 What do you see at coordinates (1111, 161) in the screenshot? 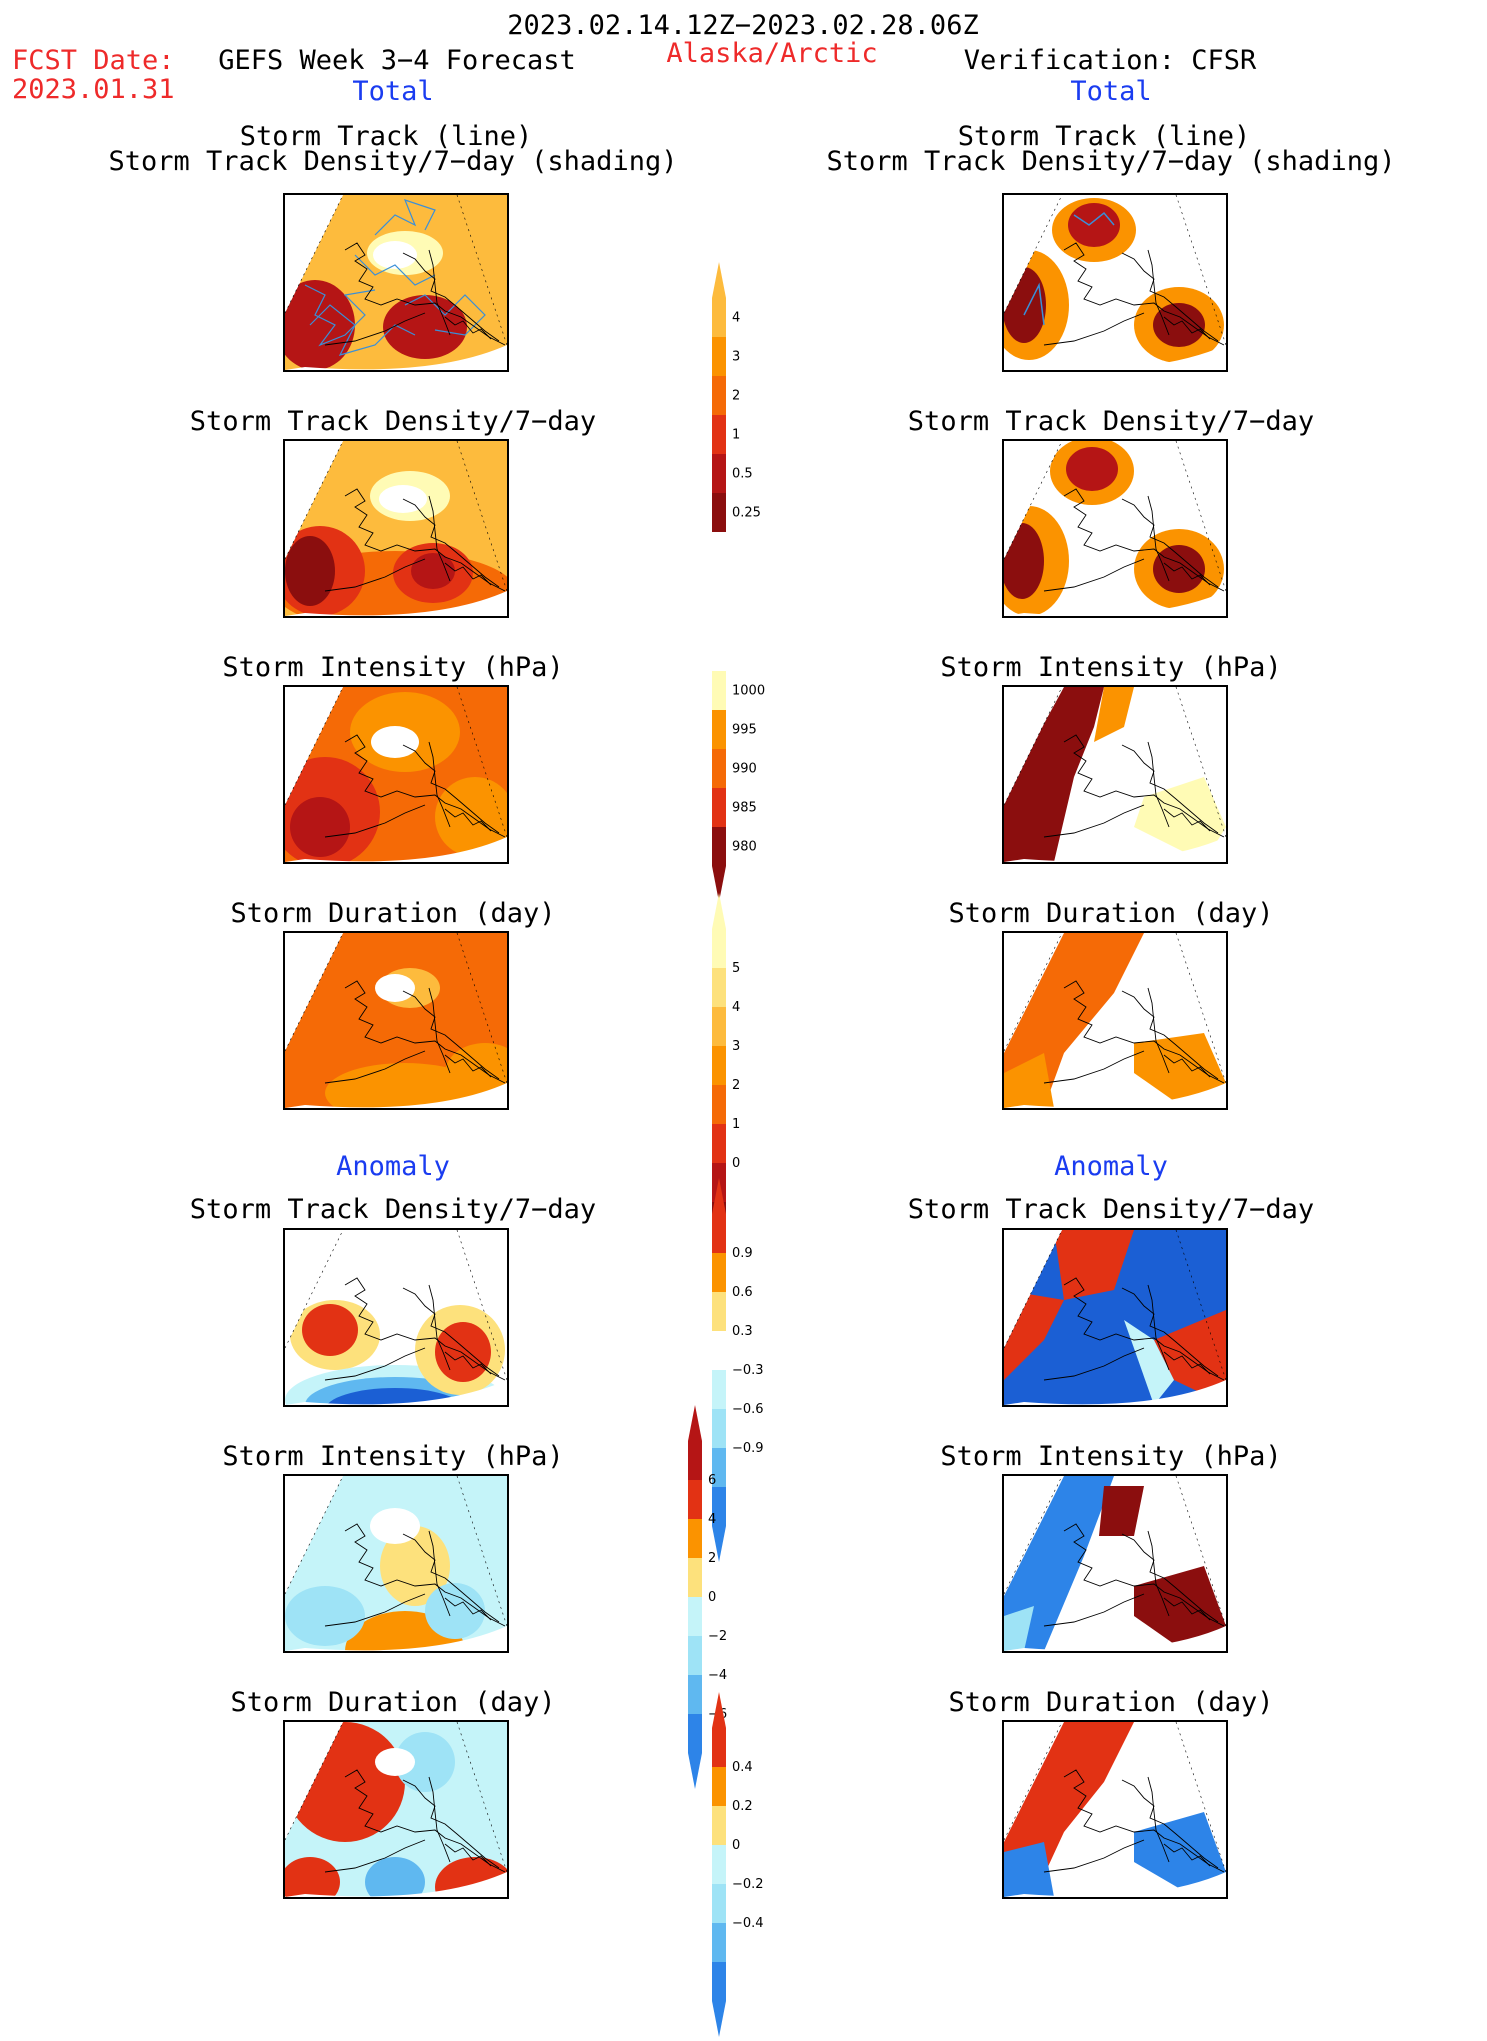
I see `ver-track-density-shading-title: Storm Track Density/7−day (shading)` at bounding box center [1111, 161].